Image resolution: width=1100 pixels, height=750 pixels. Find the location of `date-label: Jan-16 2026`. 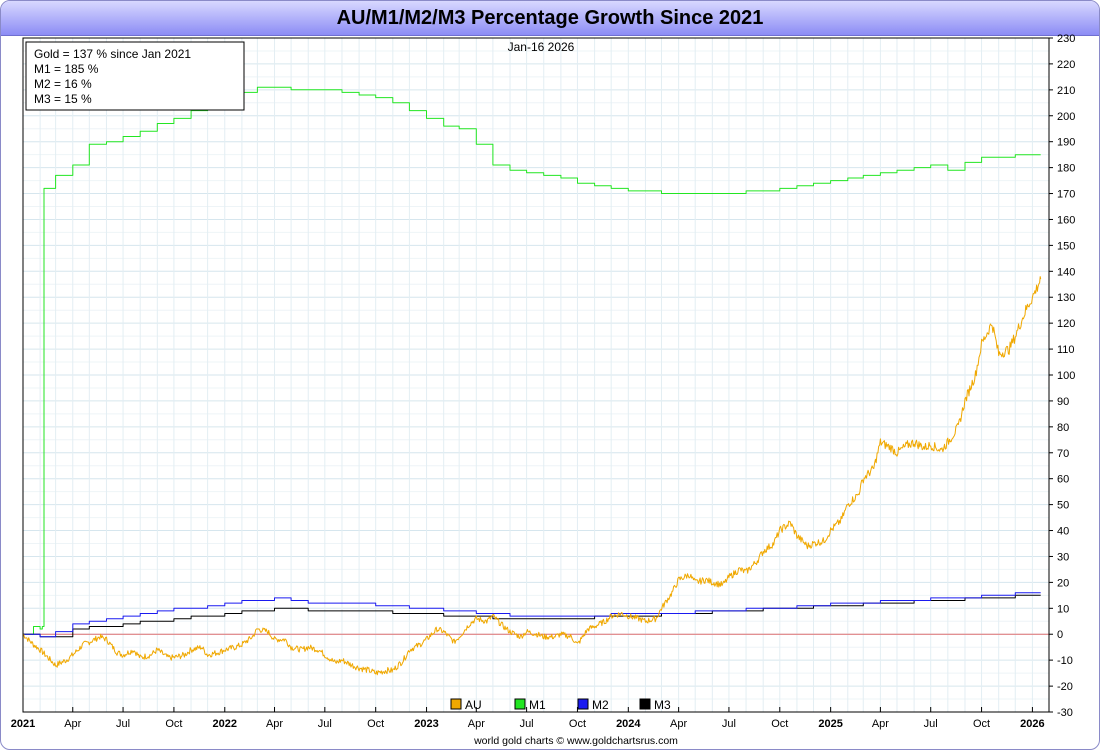

date-label: Jan-16 2026 is located at coordinates (541, 47).